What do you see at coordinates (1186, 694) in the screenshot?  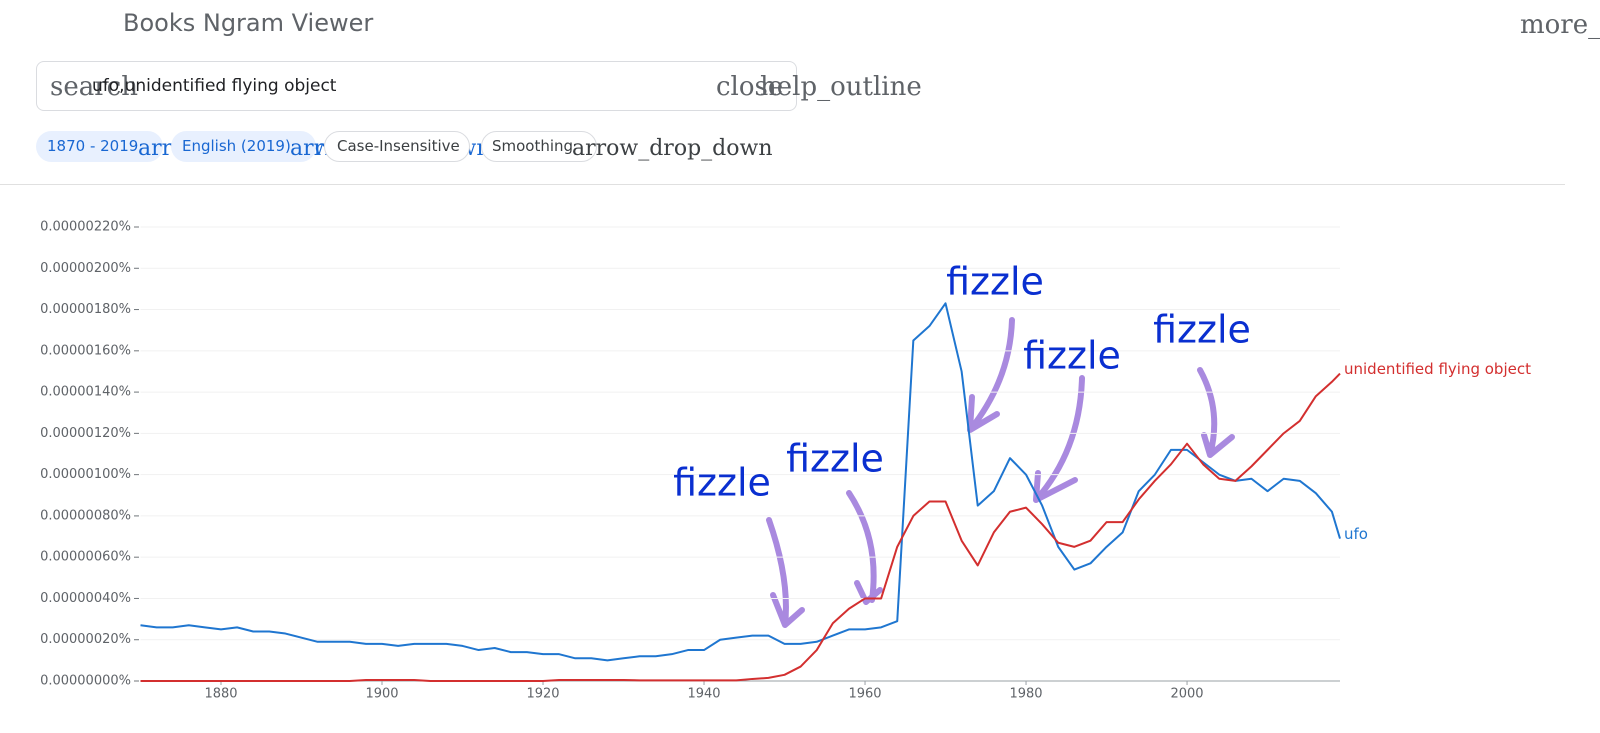 I see `x-tick-label: 2000` at bounding box center [1186, 694].